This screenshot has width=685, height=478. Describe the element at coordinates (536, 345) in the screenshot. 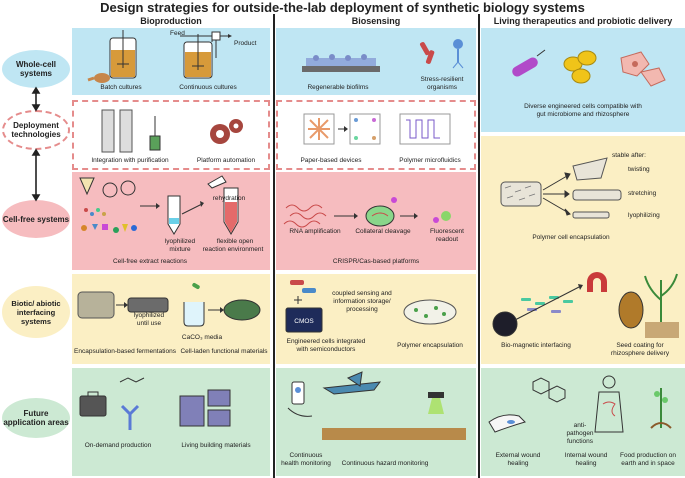

I see `label-bio-magnetic: Bio-magnetic interfacing` at that location.